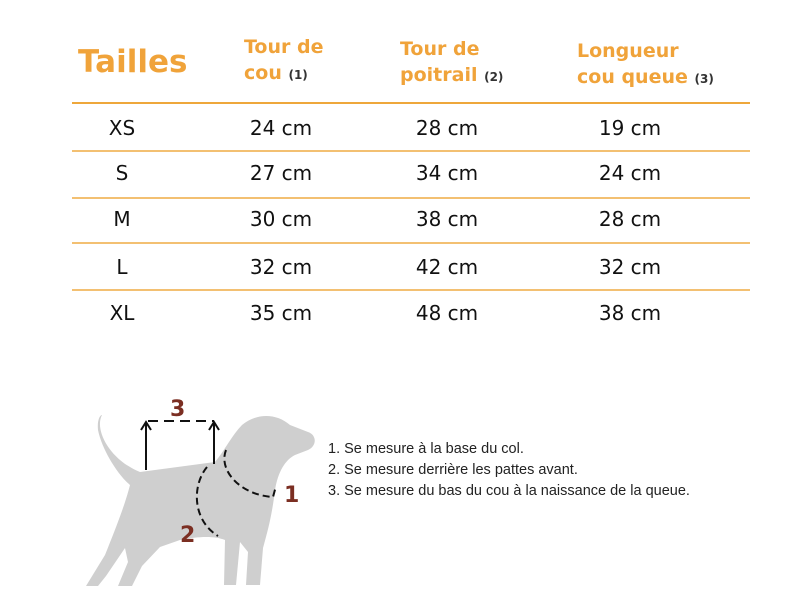  I want to click on value-cell: 42 cm, so click(447, 267).